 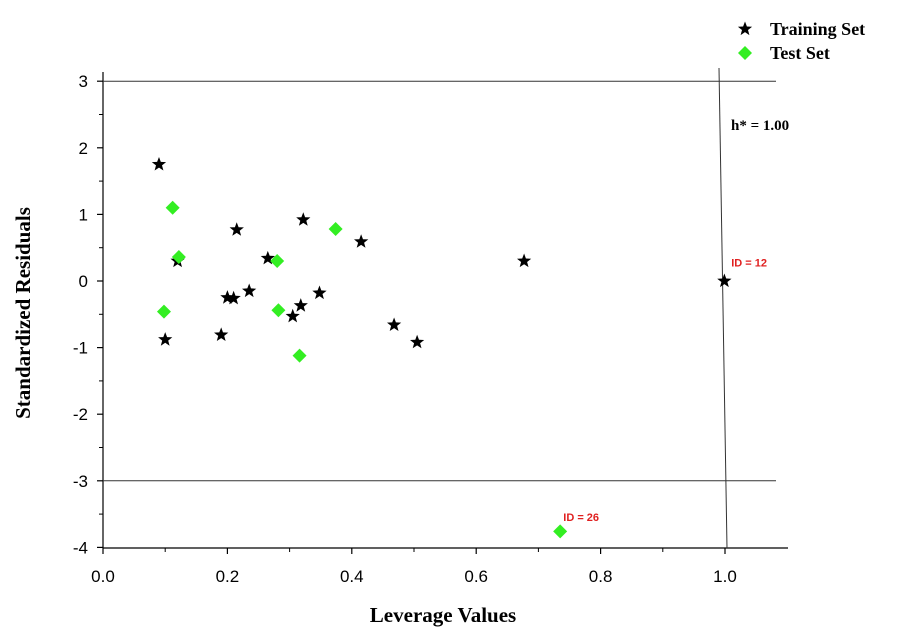 I want to click on legend-label-training: Training Set, so click(x=817, y=29).